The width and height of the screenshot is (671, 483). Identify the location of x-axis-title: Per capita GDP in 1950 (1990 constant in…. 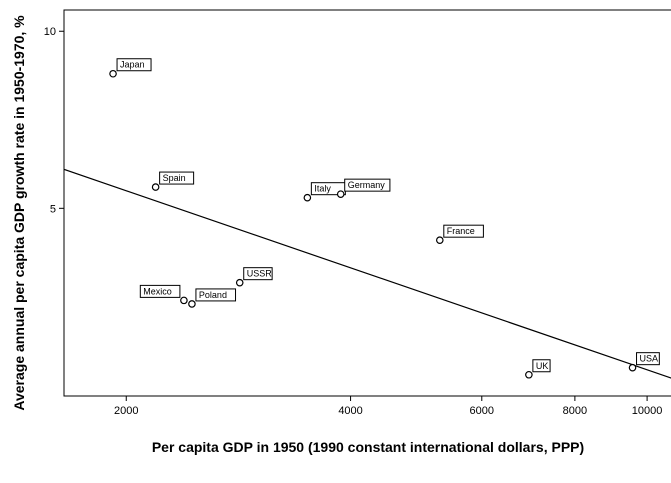
(368, 447).